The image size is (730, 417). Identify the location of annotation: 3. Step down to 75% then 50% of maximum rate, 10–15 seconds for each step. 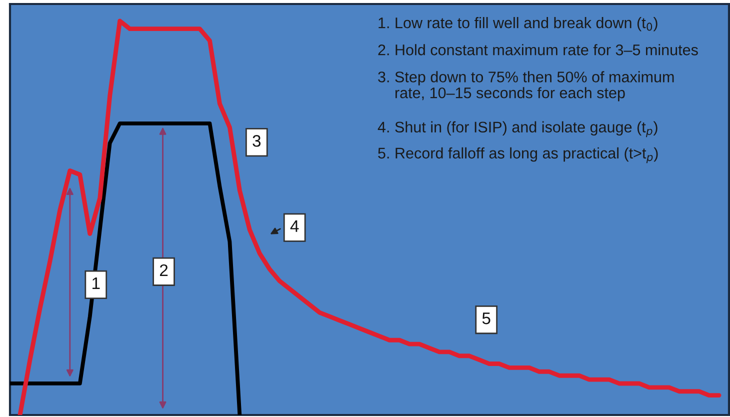
(526, 86).